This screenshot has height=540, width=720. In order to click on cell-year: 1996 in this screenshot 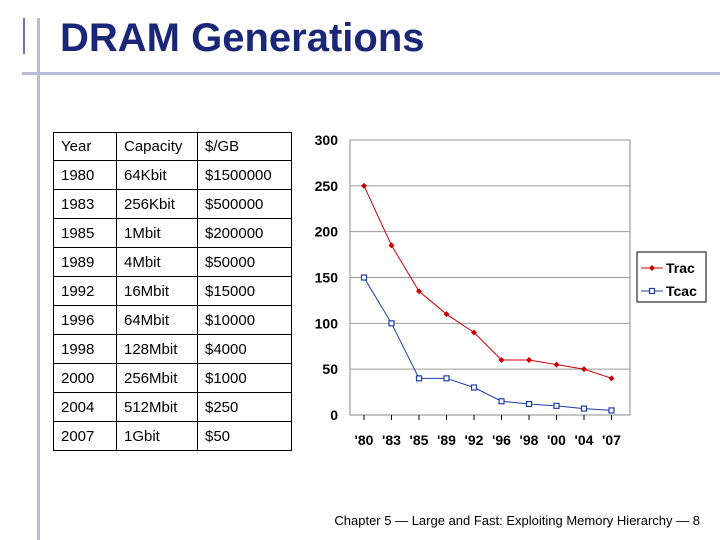, I will do `click(85, 320)`.